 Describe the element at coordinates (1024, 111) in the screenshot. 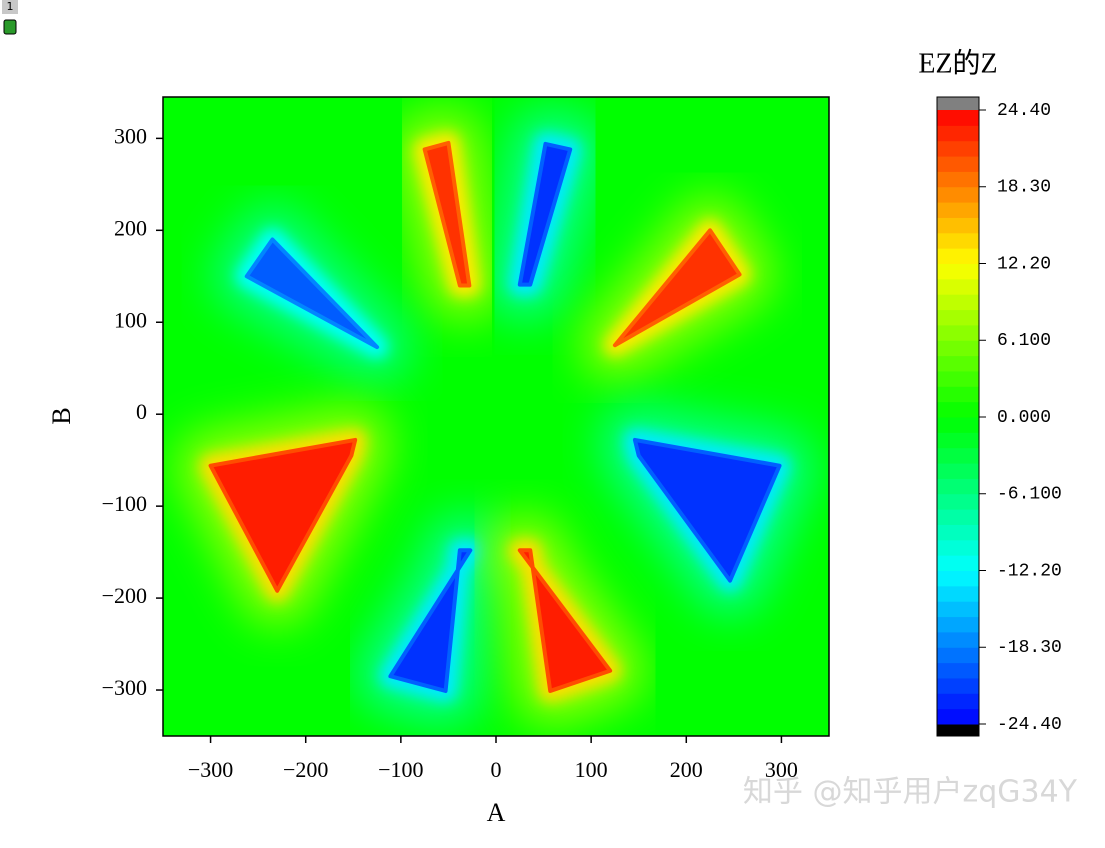

I see `colorbar-tick-label: 24.40` at that location.